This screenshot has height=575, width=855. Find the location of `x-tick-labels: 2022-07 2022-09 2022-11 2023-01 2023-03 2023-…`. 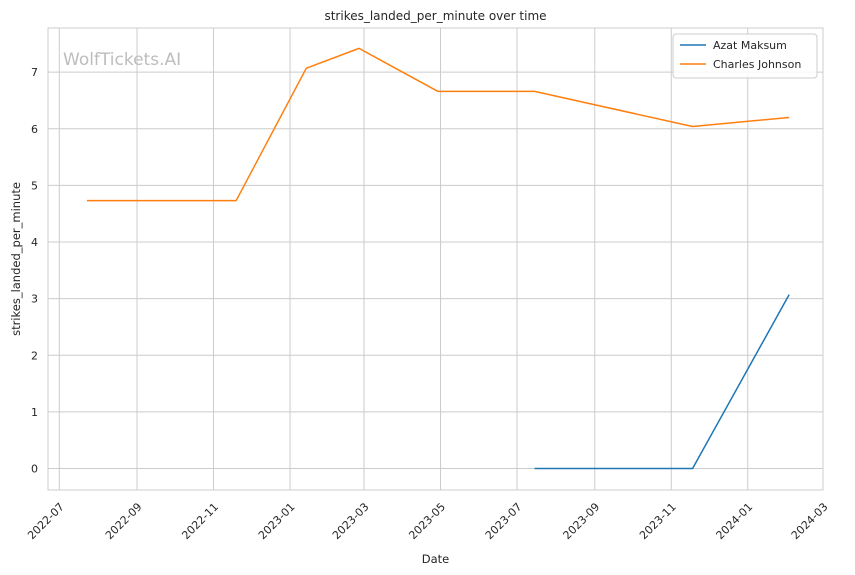

x-tick-labels: 2022-07 2022-09 2022-11 2023-01 2023-03 2023-… is located at coordinates (427, 521).